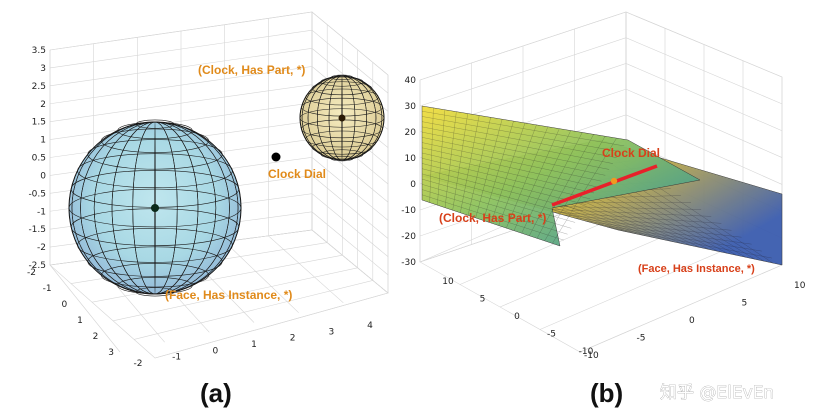 The image size is (816, 420). I want to click on a-x-tick-label: 2, so click(293, 339).